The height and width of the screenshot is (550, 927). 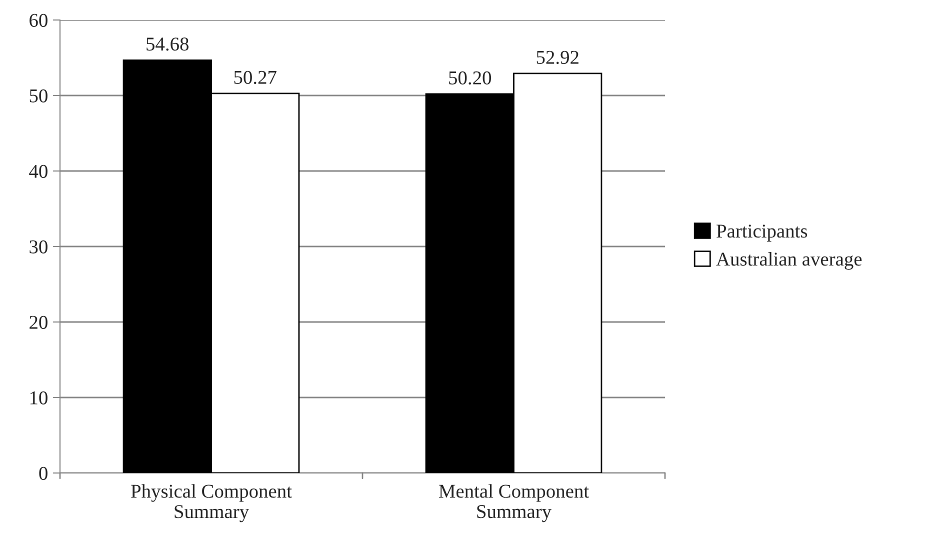 I want to click on data-label: 52.92, so click(x=557, y=57).